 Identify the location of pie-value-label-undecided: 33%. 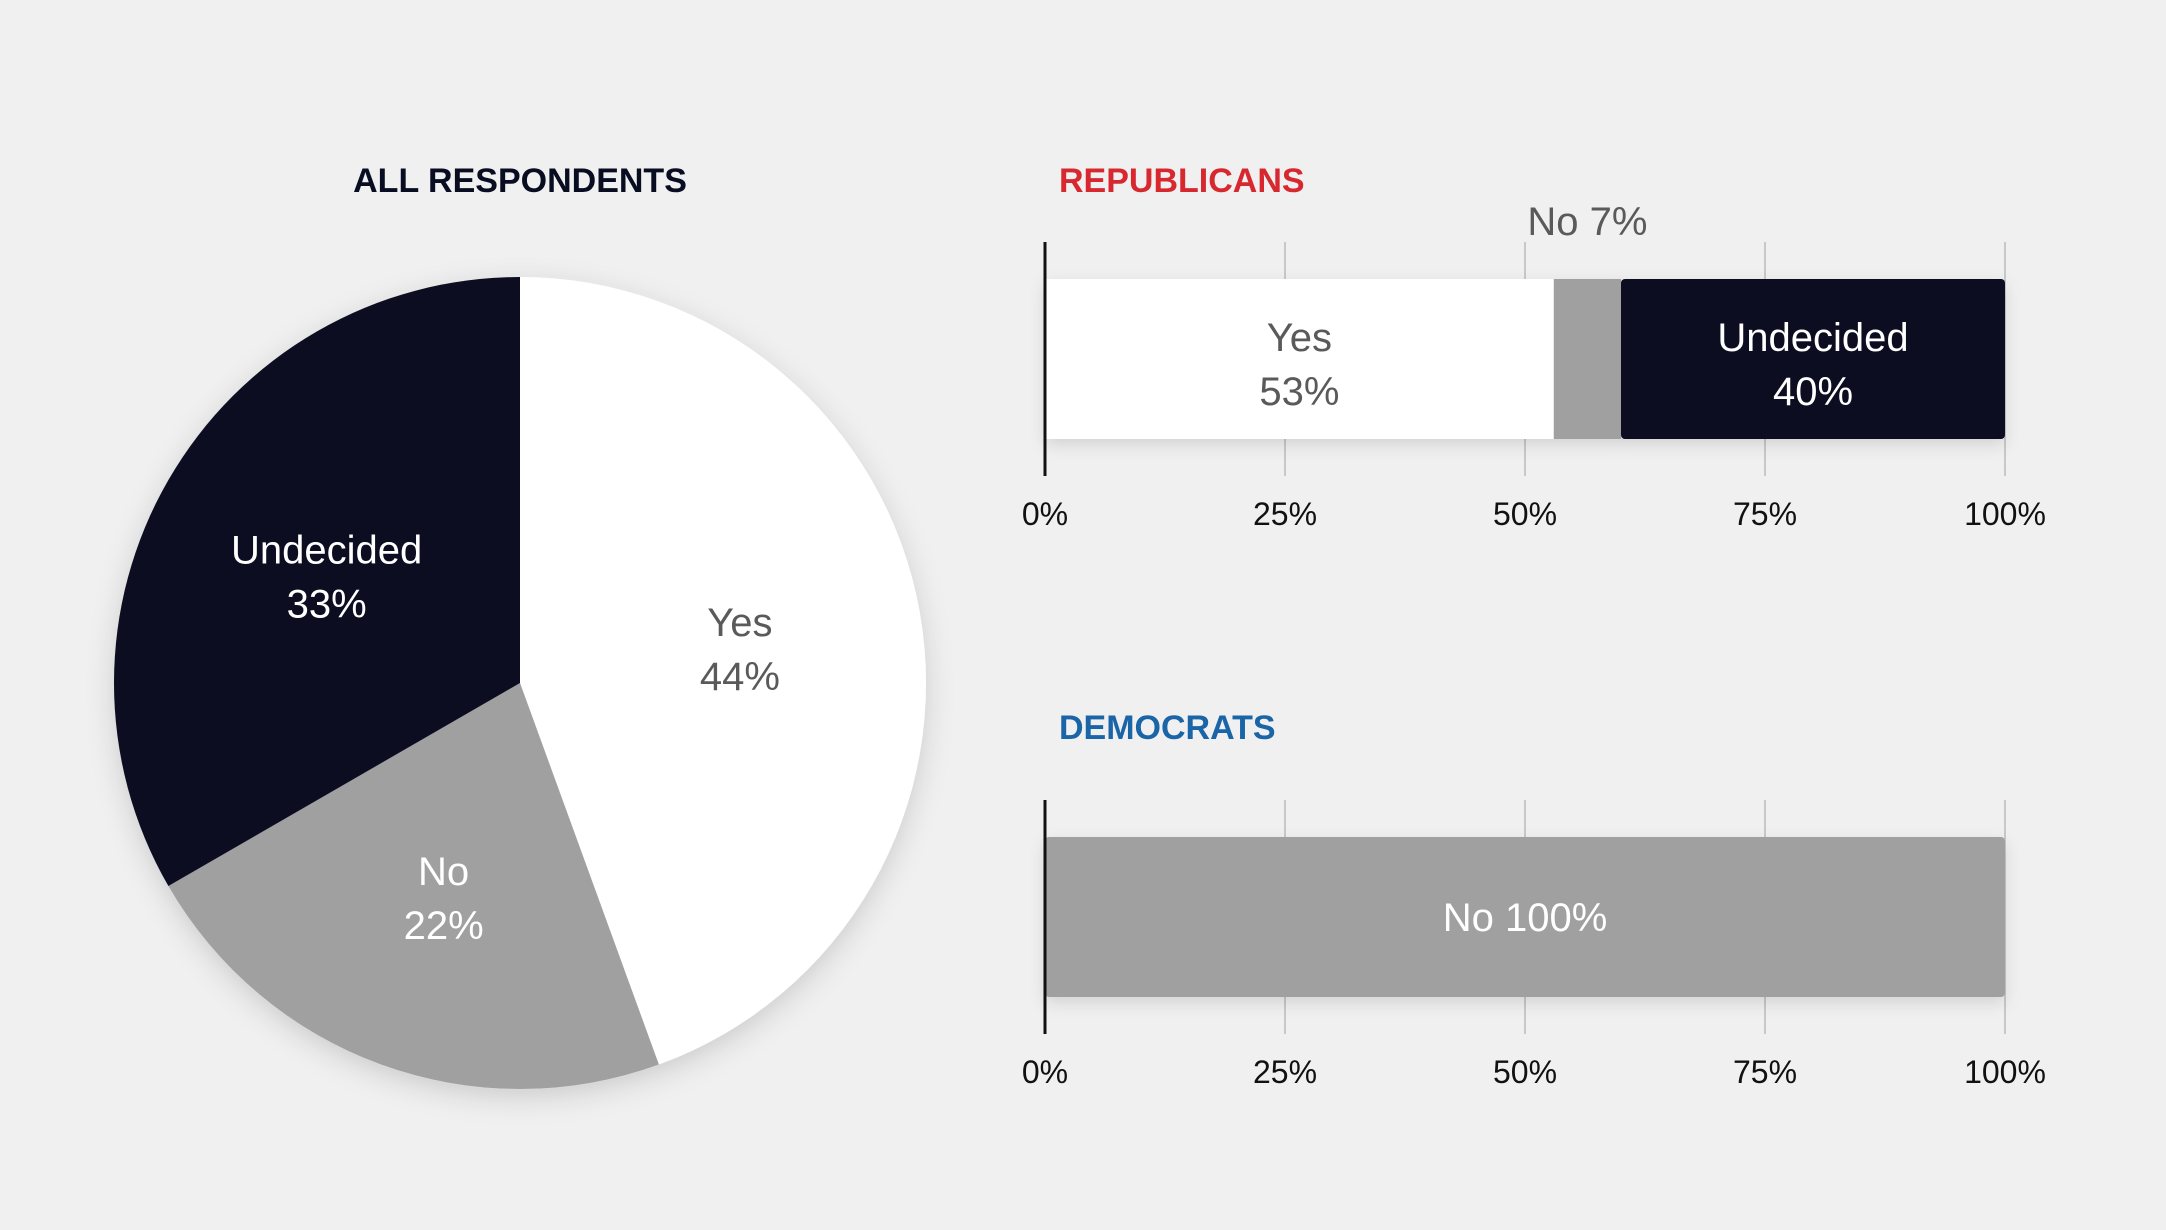
(327, 604).